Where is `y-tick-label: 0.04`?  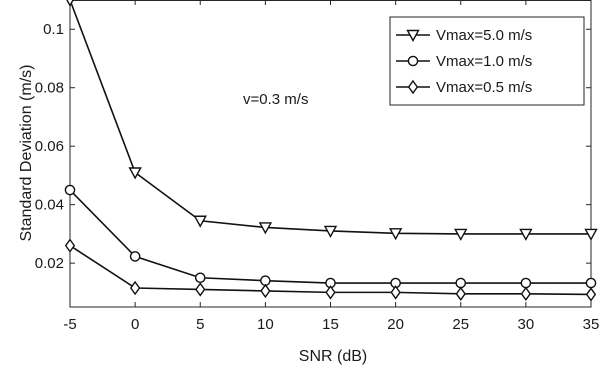
y-tick-label: 0.04 is located at coordinates (49, 205).